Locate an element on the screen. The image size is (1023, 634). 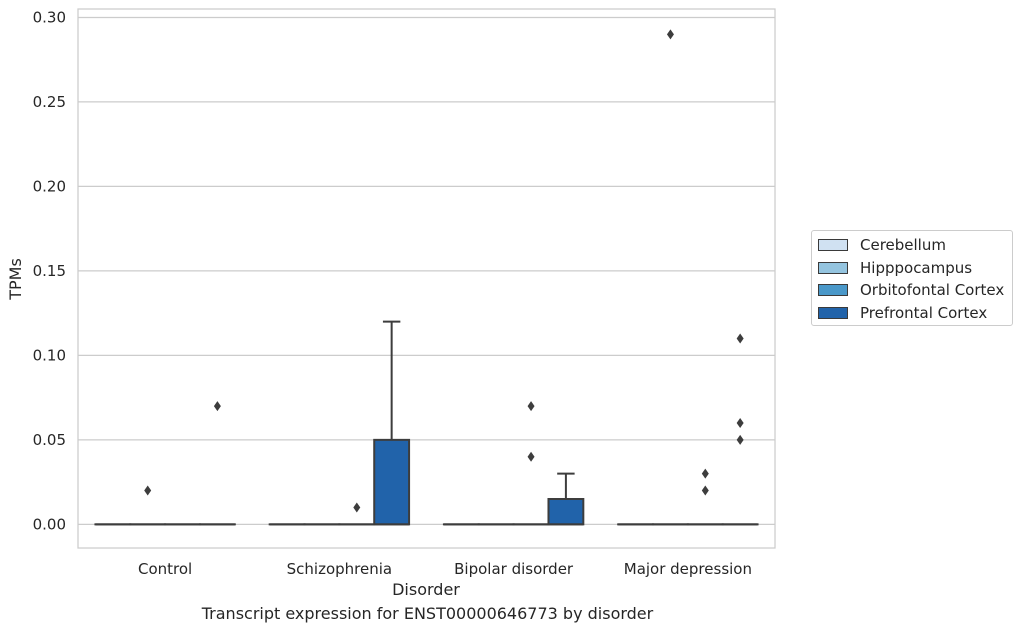
legend-label: Hipppocampus is located at coordinates (916, 268).